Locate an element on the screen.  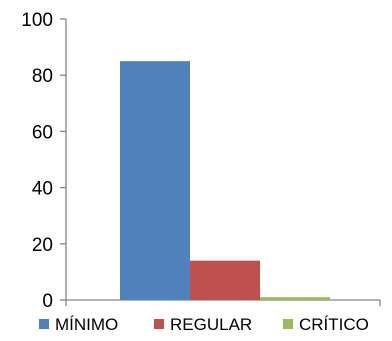
legend-label: MÍNIMO is located at coordinates (86, 324).